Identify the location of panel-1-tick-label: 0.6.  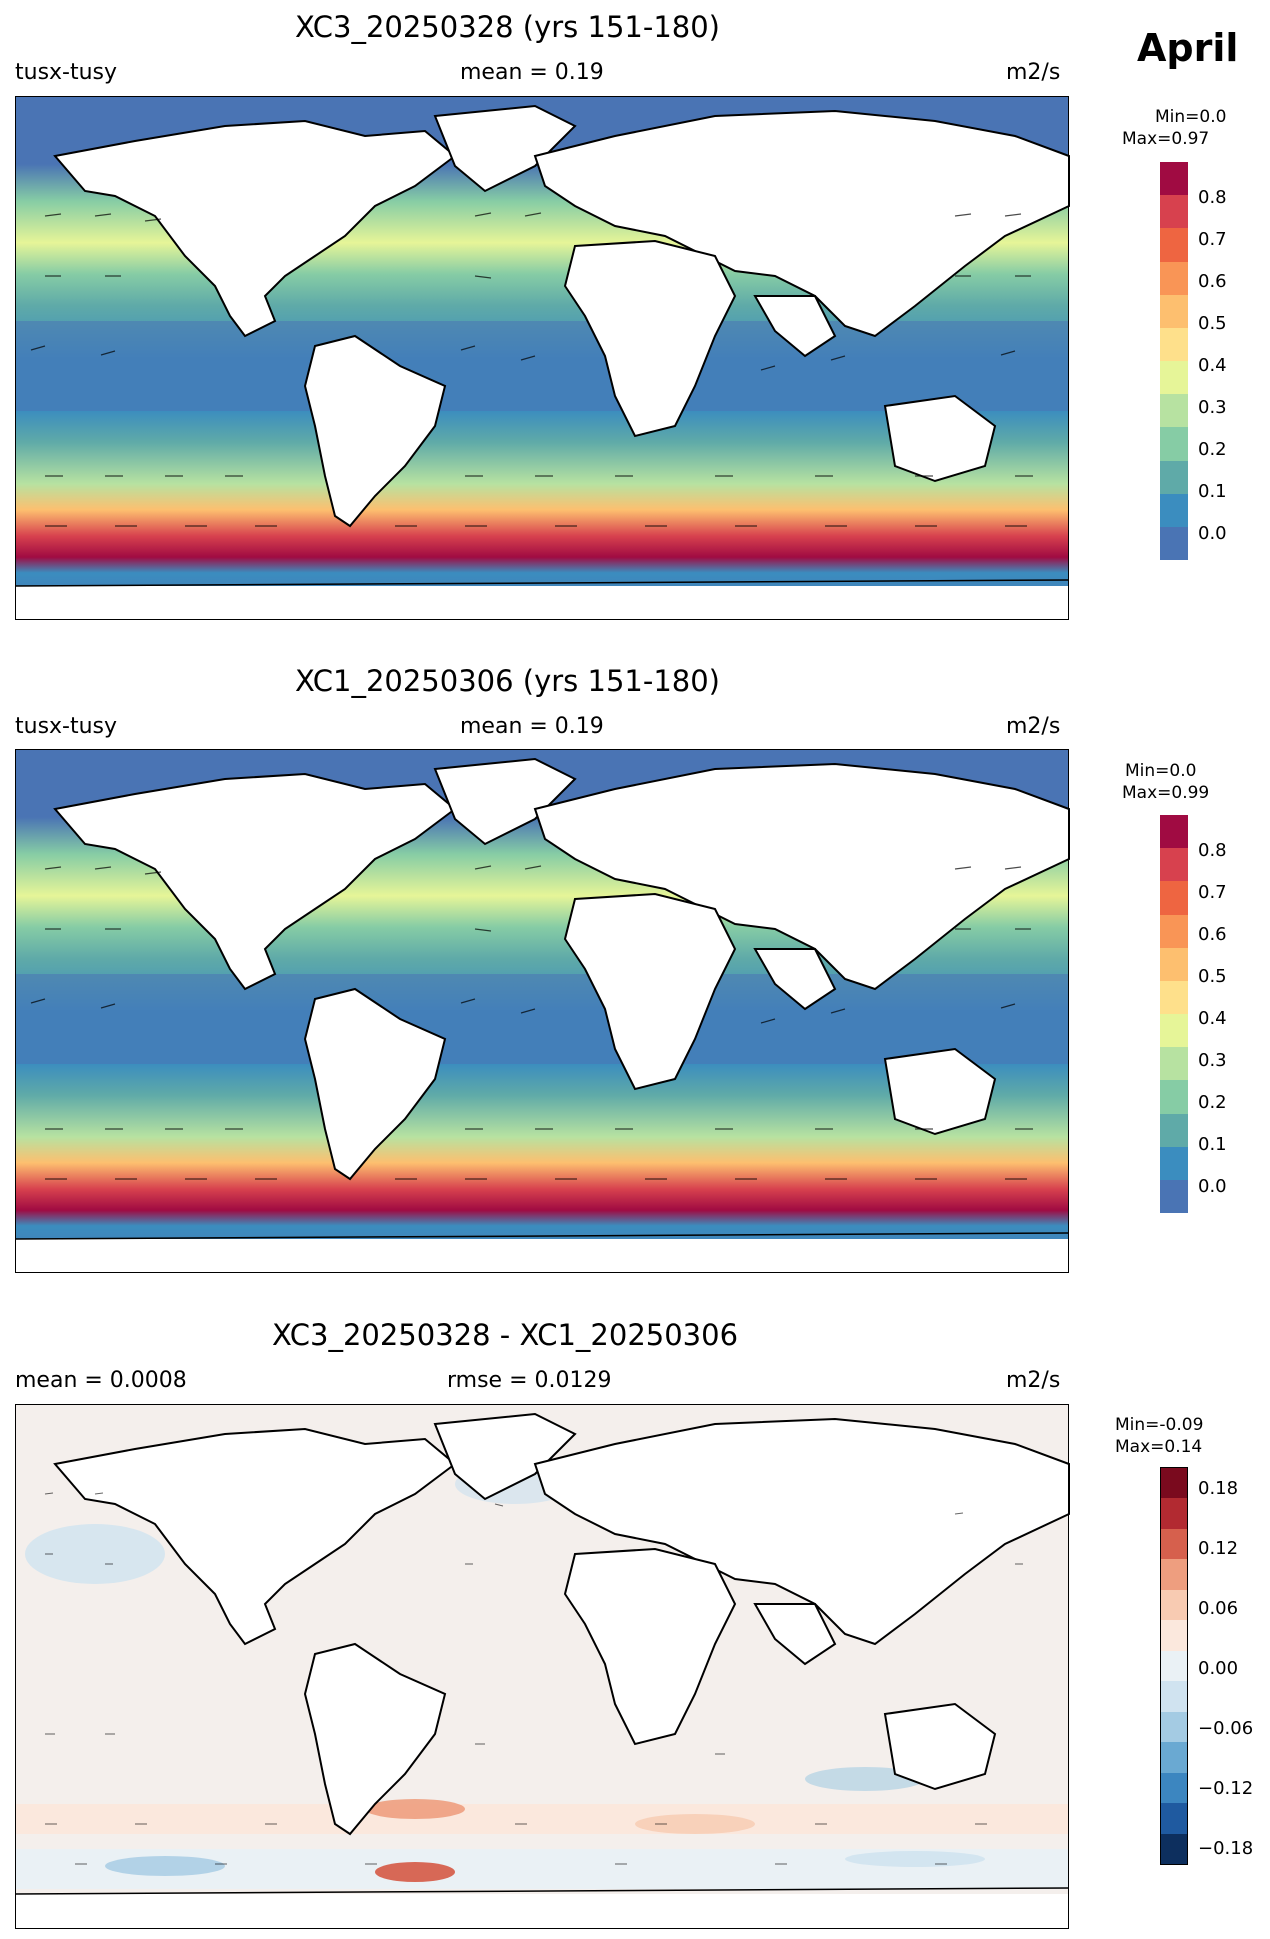
(1212, 281).